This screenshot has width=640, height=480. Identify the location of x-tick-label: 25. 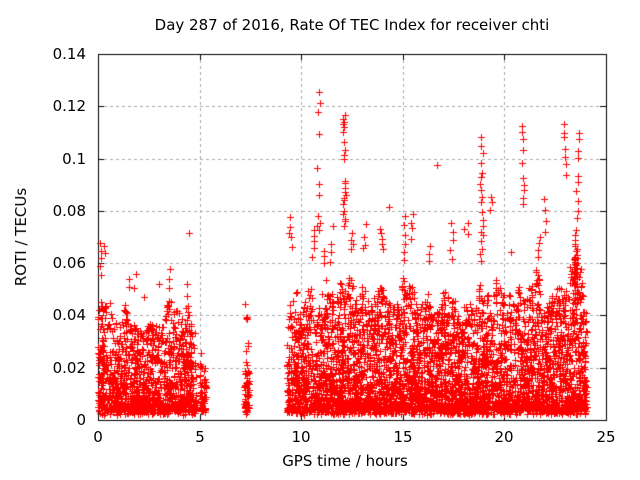
(606, 437).